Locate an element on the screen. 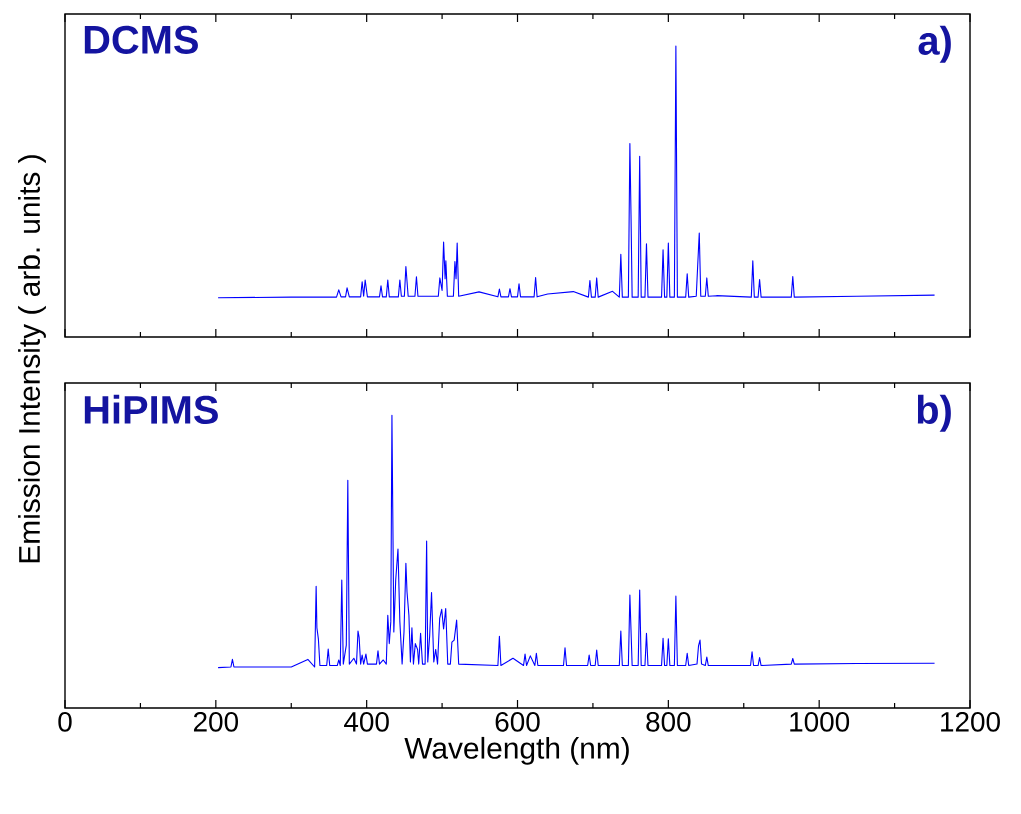 This screenshot has width=1021, height=814. x-tick-label: 200 is located at coordinates (216, 721).